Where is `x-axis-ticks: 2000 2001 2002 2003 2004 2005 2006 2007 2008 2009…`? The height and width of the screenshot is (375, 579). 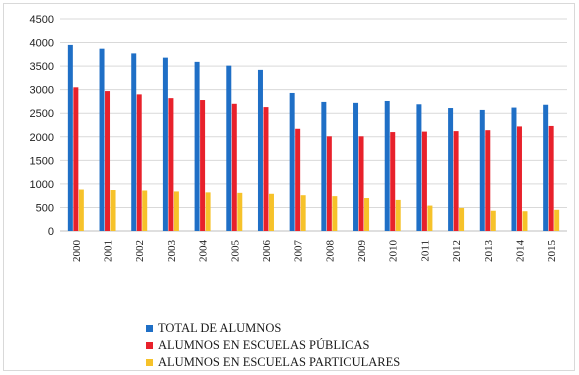 x-axis-ticks: 2000 2001 2002 2003 2004 2005 2006 2007 2008 2009… is located at coordinates (314, 251).